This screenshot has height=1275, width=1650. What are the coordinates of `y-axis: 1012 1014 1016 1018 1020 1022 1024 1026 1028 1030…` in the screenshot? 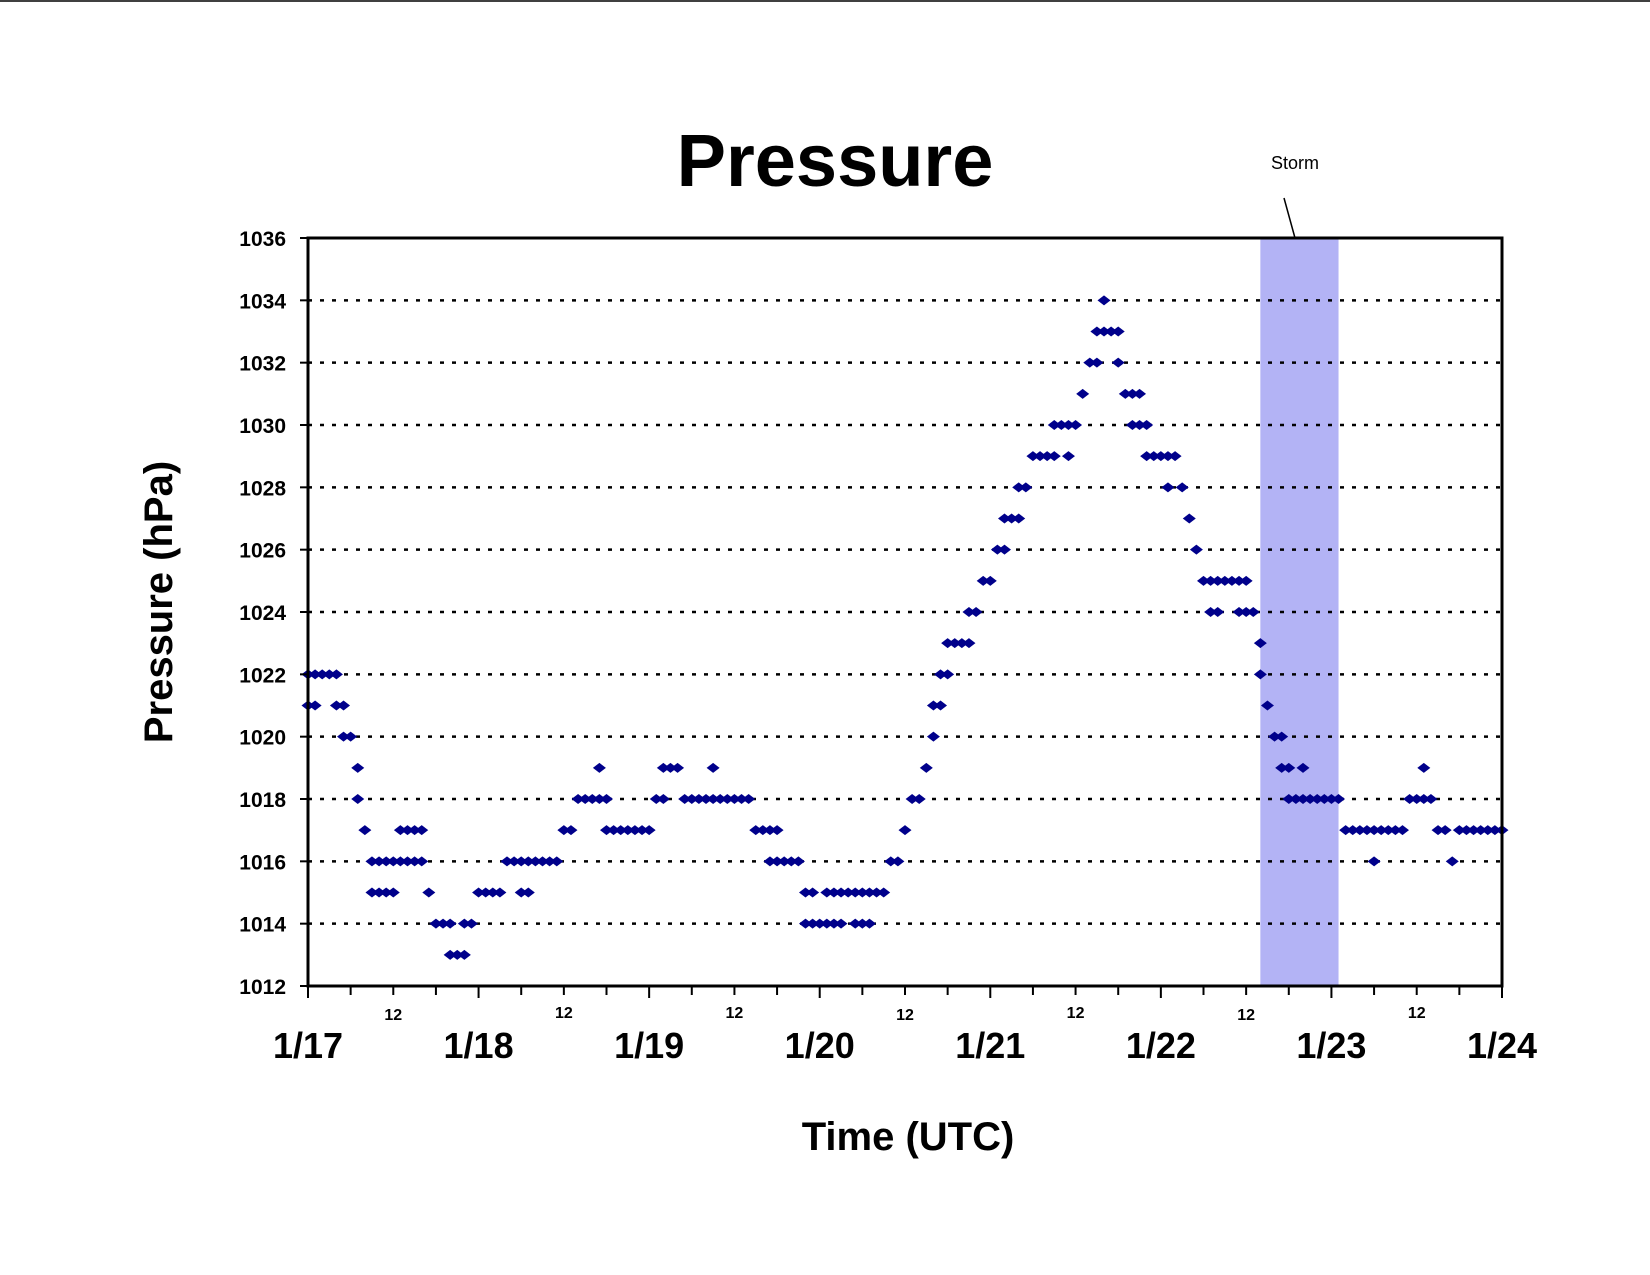 It's located at (273, 613).